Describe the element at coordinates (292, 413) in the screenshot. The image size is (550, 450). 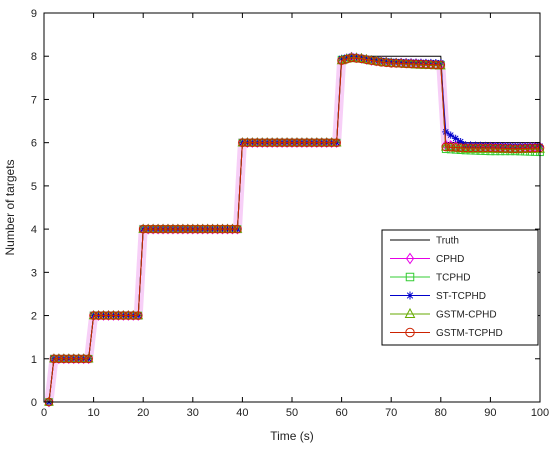
I see `x-tick-label: 50` at that location.